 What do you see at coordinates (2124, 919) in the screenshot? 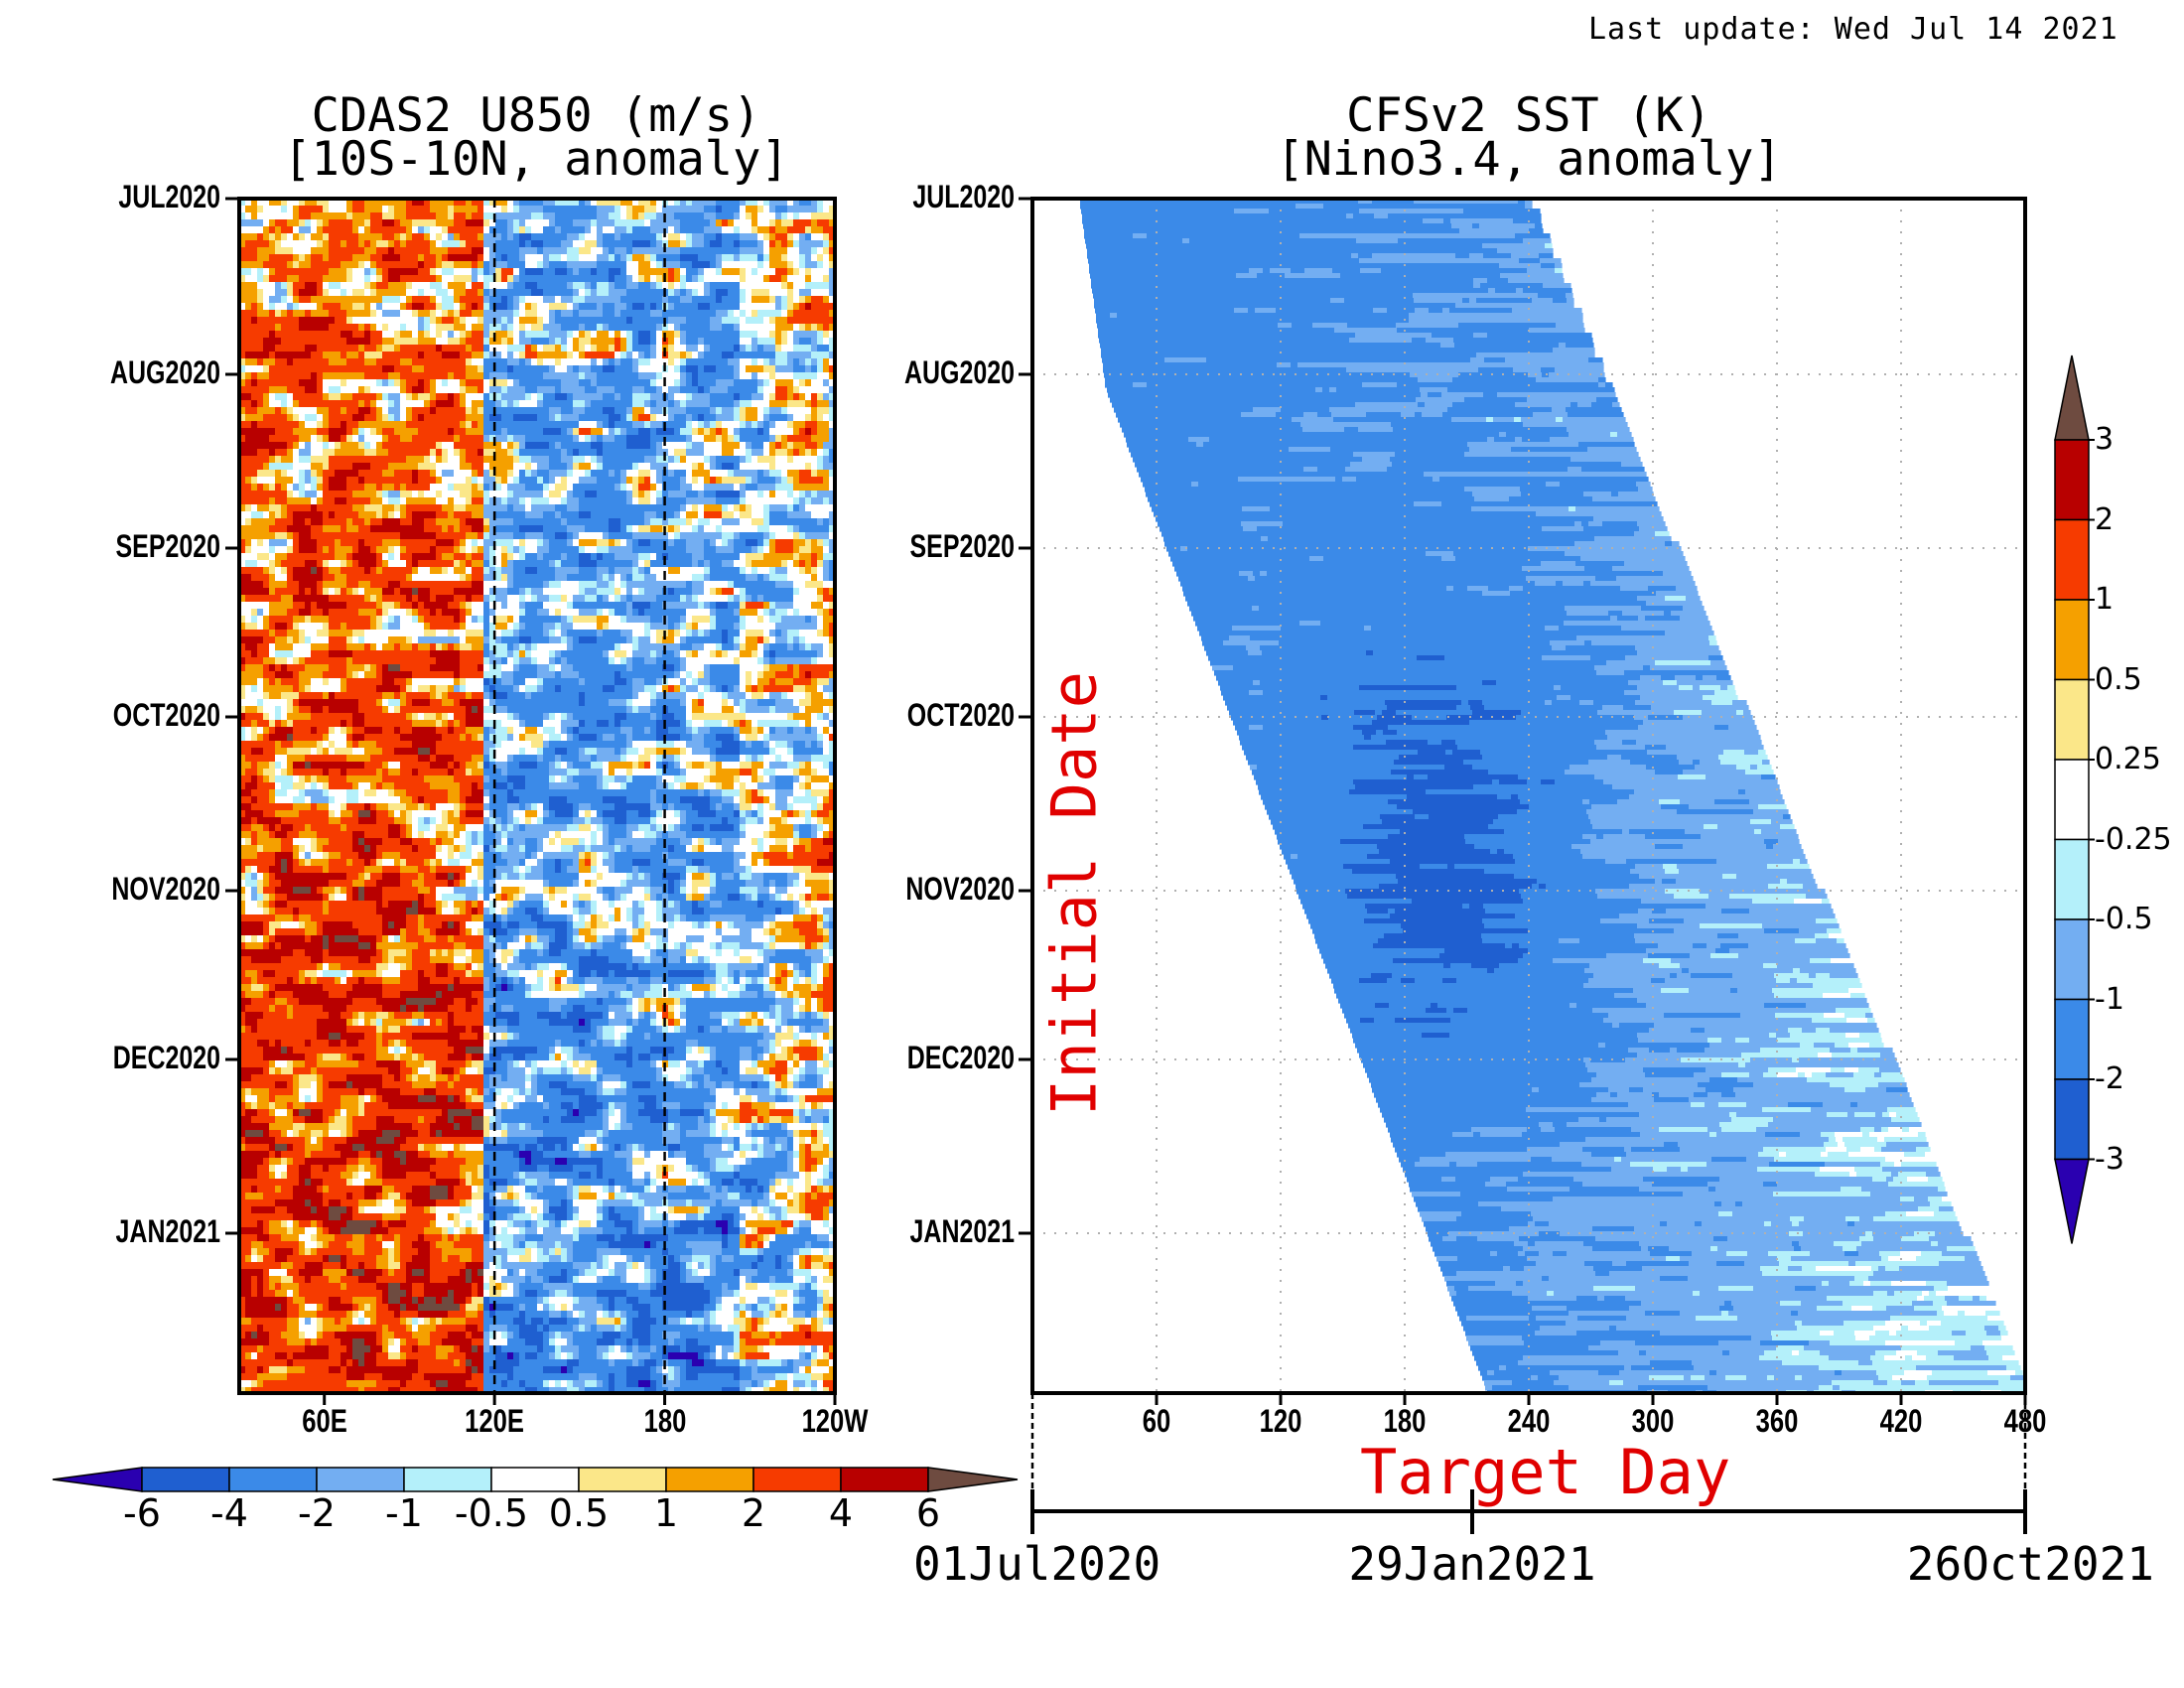
I see `right-colorbar-label: -0.5` at bounding box center [2124, 919].